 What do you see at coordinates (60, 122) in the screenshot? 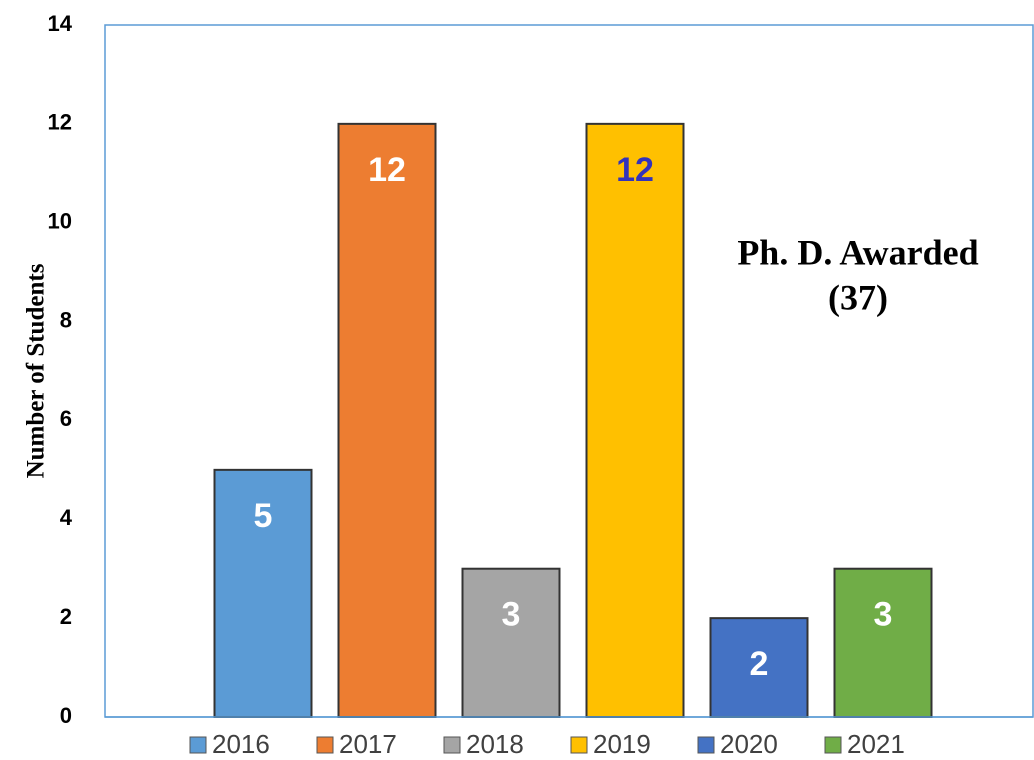
I see `y-tick-label: 12` at bounding box center [60, 122].